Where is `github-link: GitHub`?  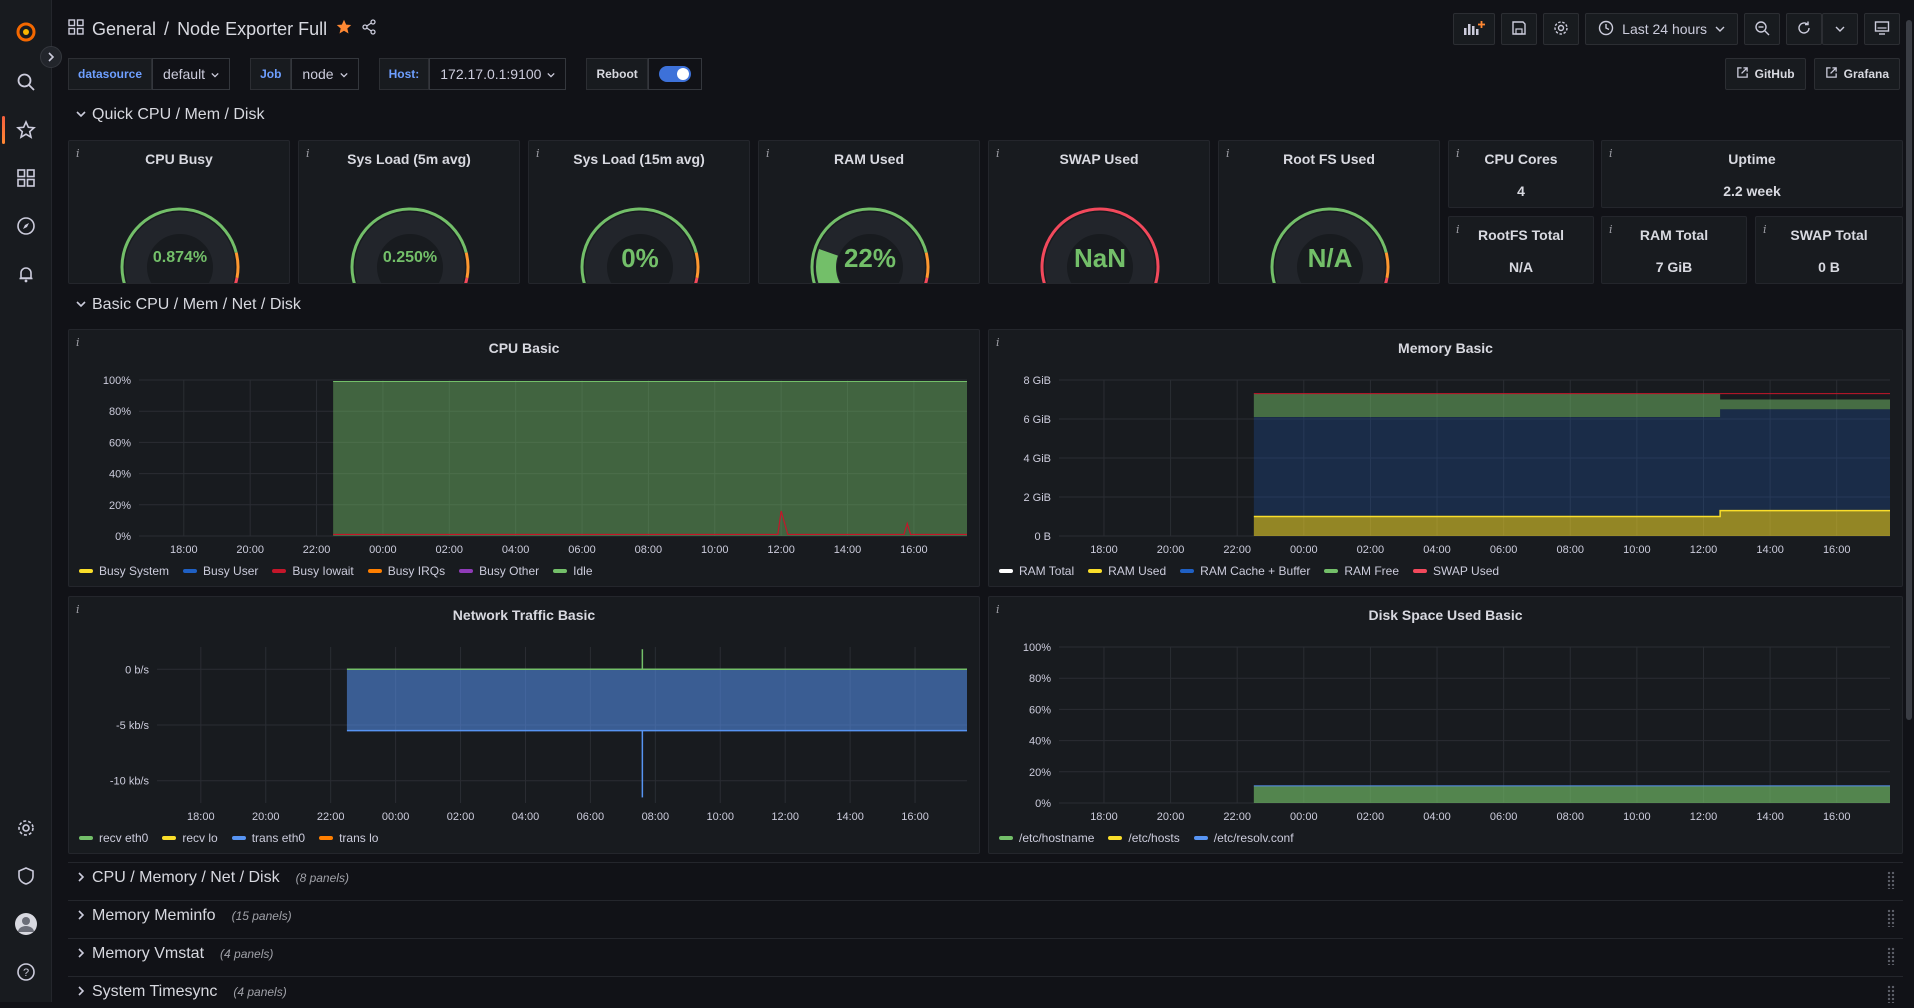 github-link: GitHub is located at coordinates (1765, 74).